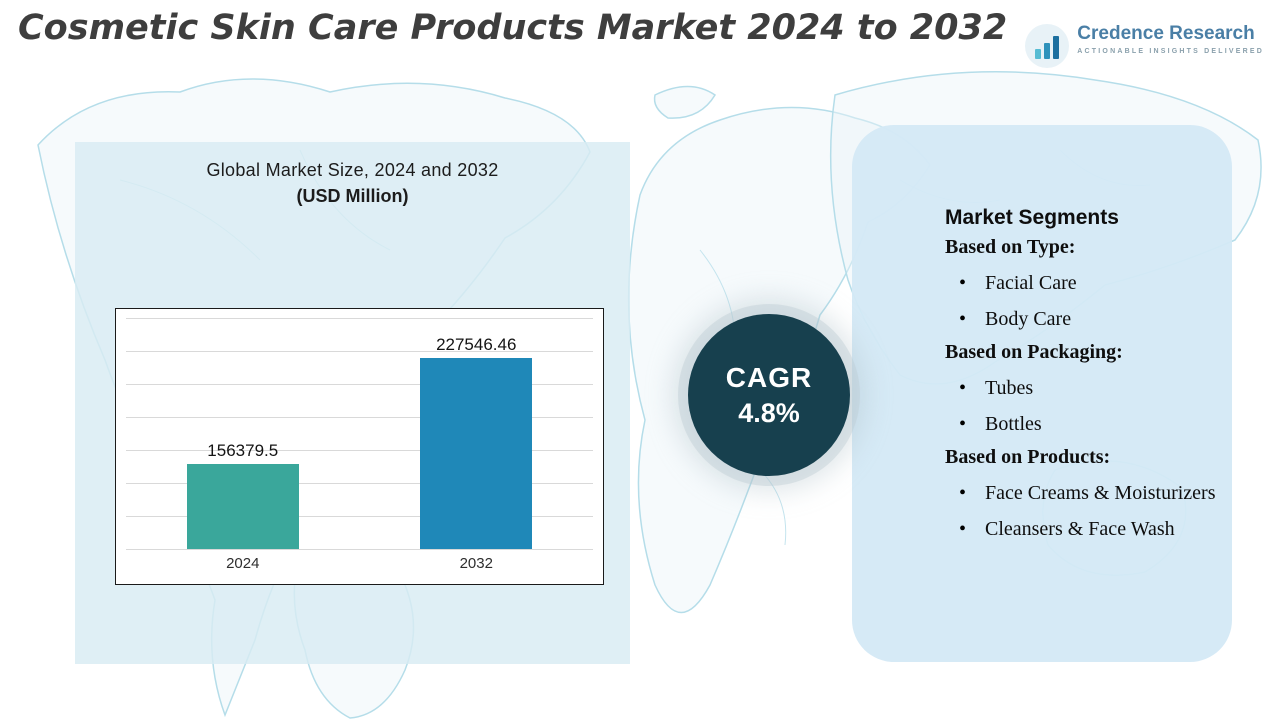 Image resolution: width=1280 pixels, height=720 pixels. Describe the element at coordinates (1034, 352) in the screenshot. I see `segments-heading-packaging: Based on Packaging:` at that location.